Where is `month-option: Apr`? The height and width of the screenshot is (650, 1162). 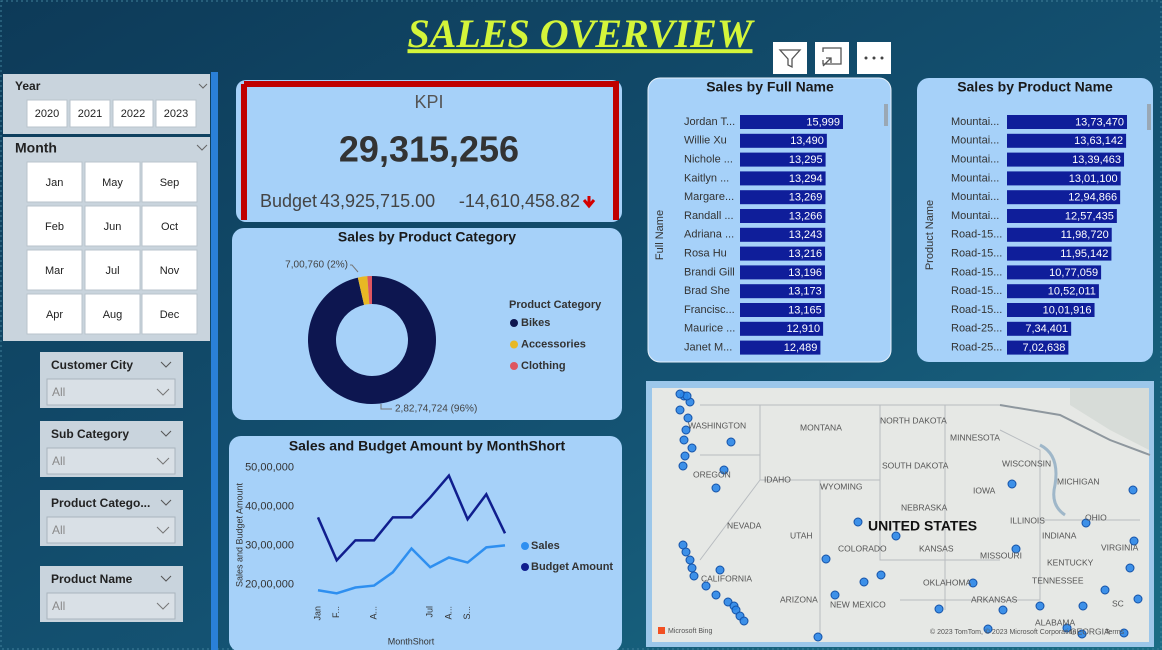 month-option: Apr is located at coordinates (54, 315).